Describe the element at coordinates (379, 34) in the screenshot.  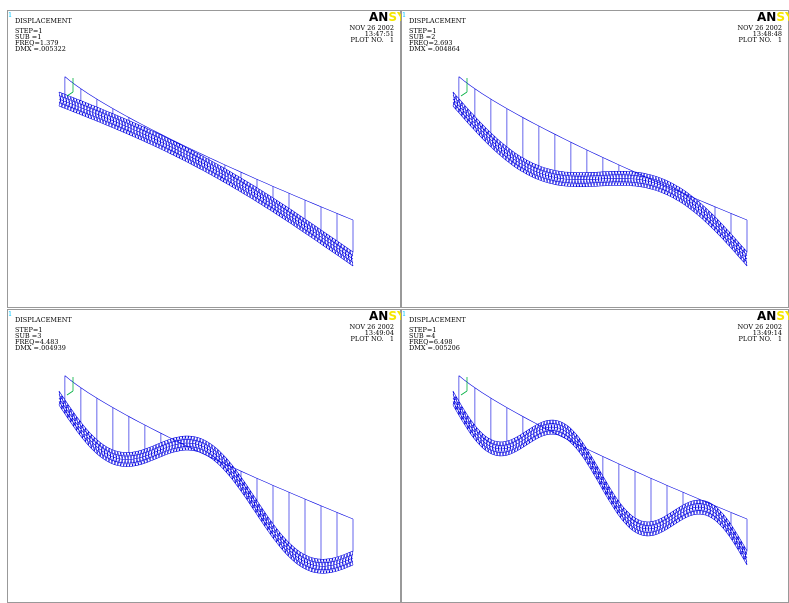
I see `time-label: 13:47:51` at that location.